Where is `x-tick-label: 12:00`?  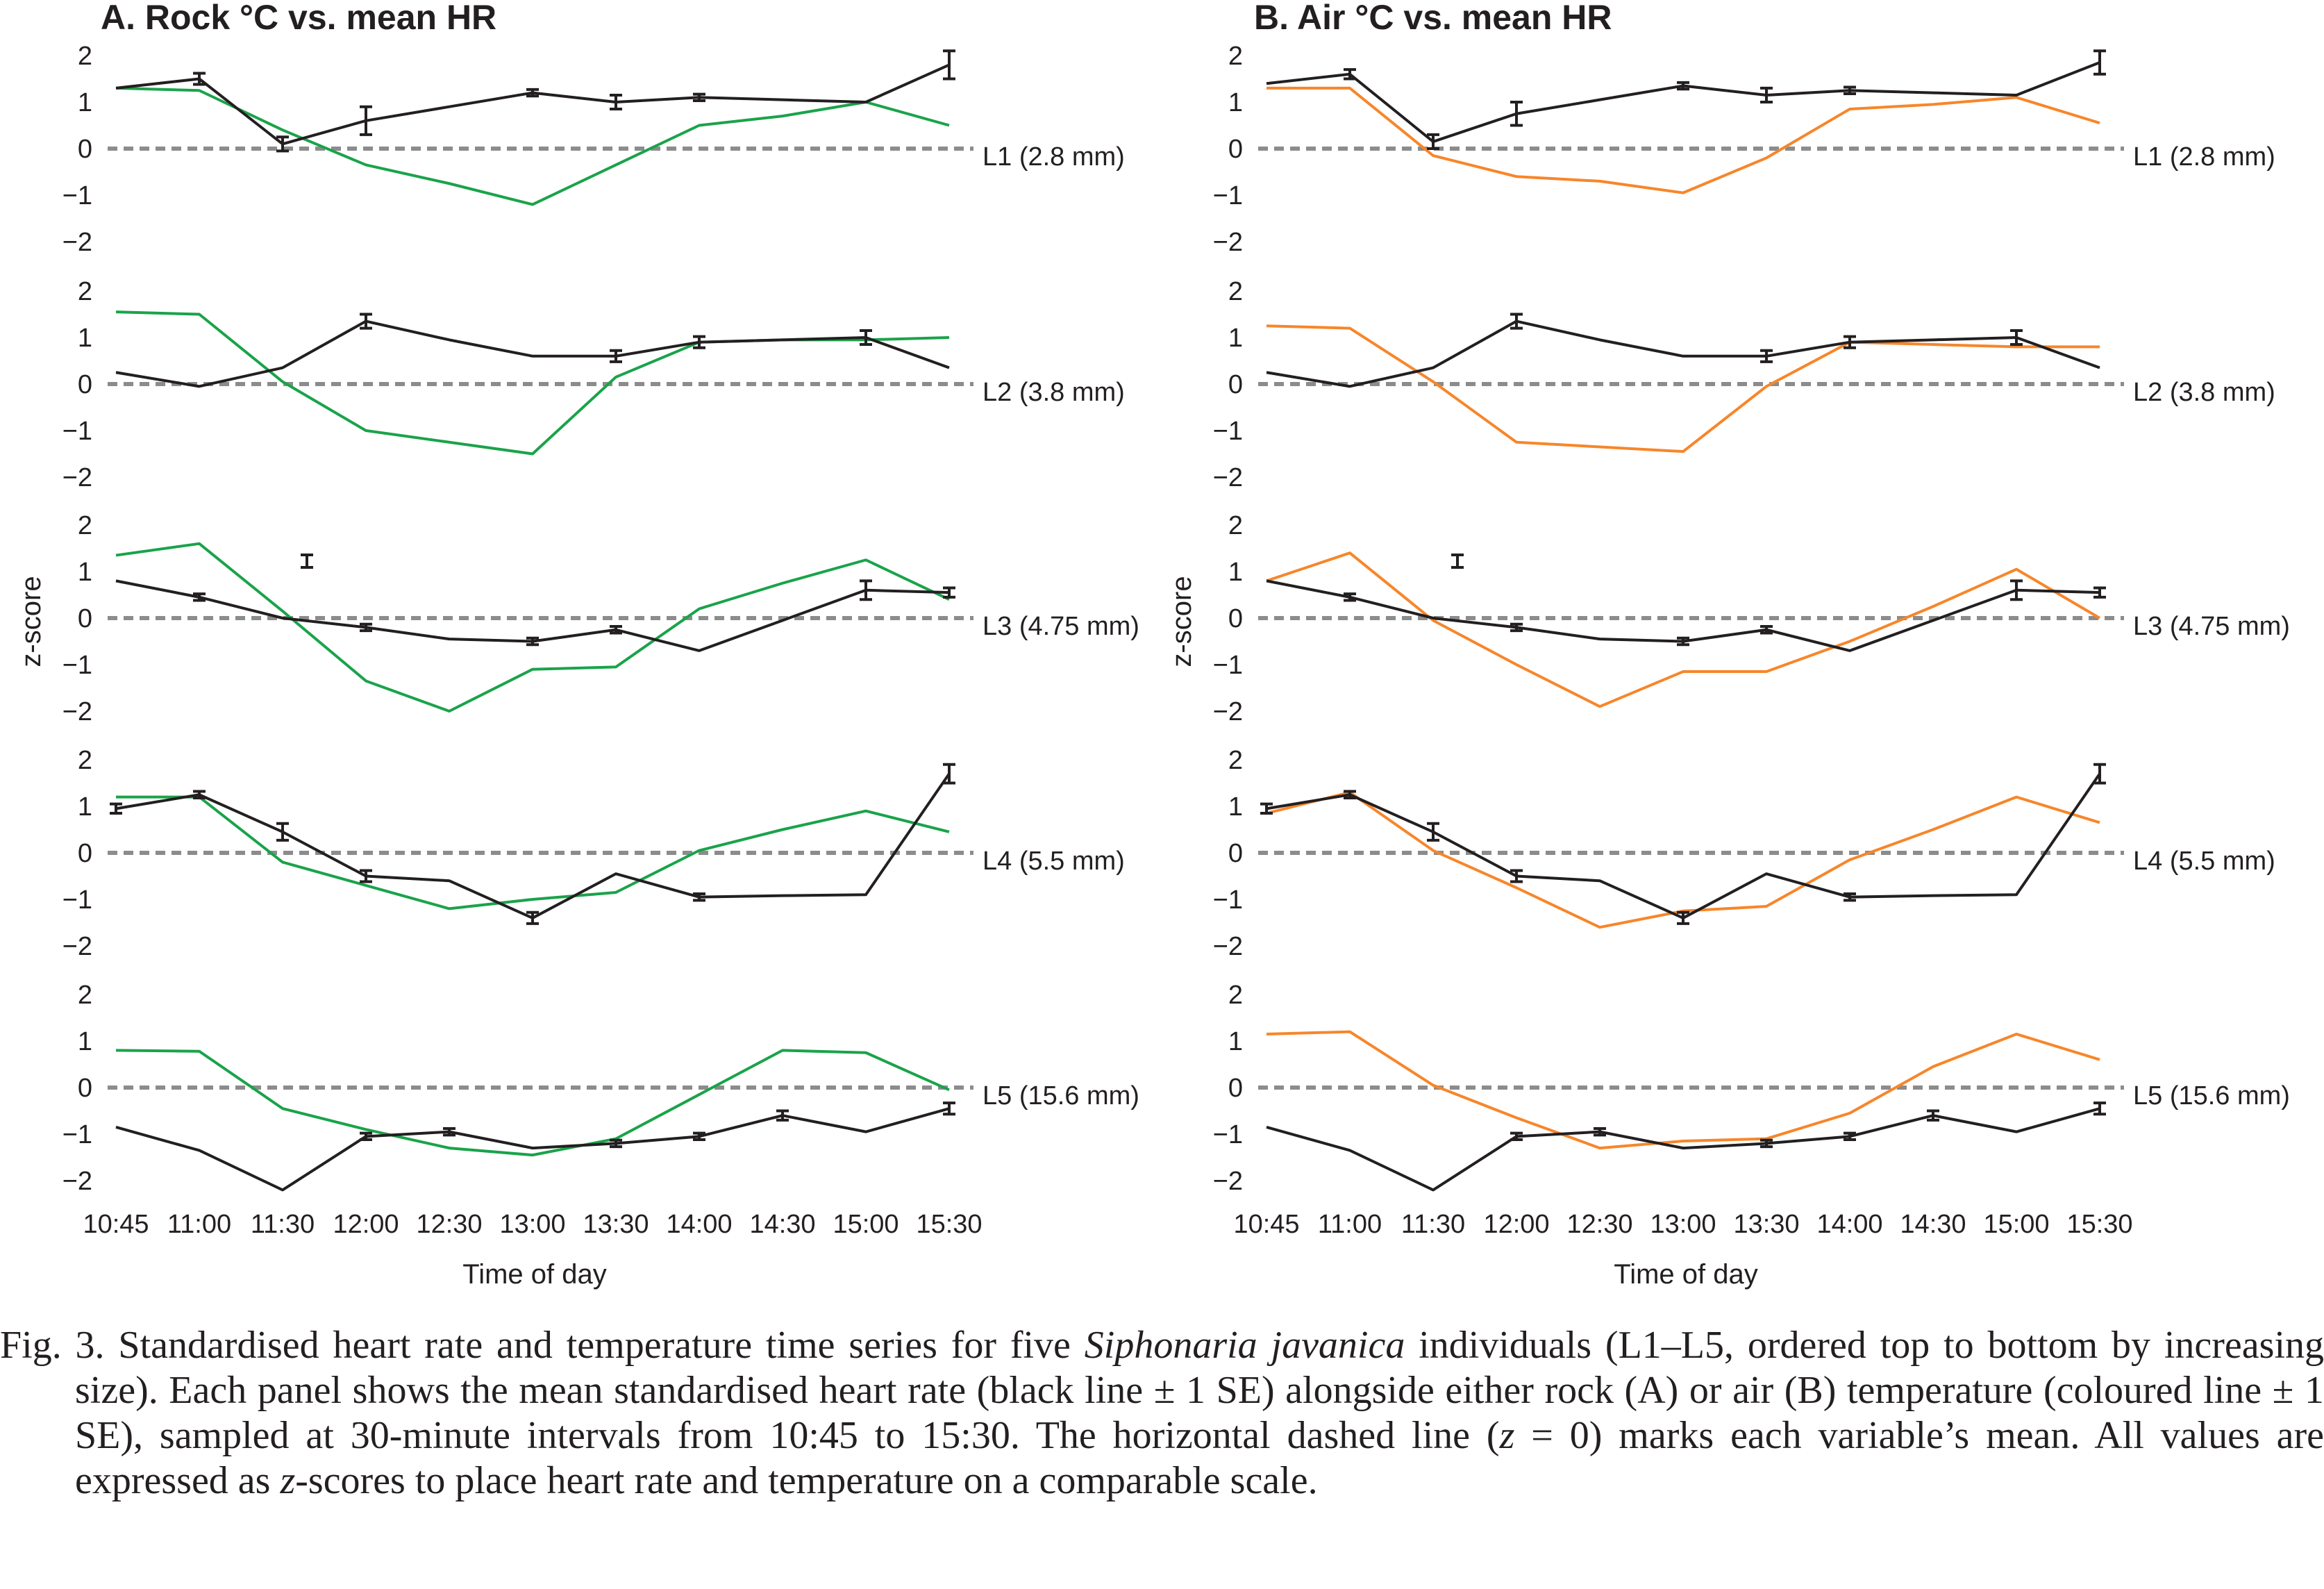 x-tick-label: 12:00 is located at coordinates (366, 1224).